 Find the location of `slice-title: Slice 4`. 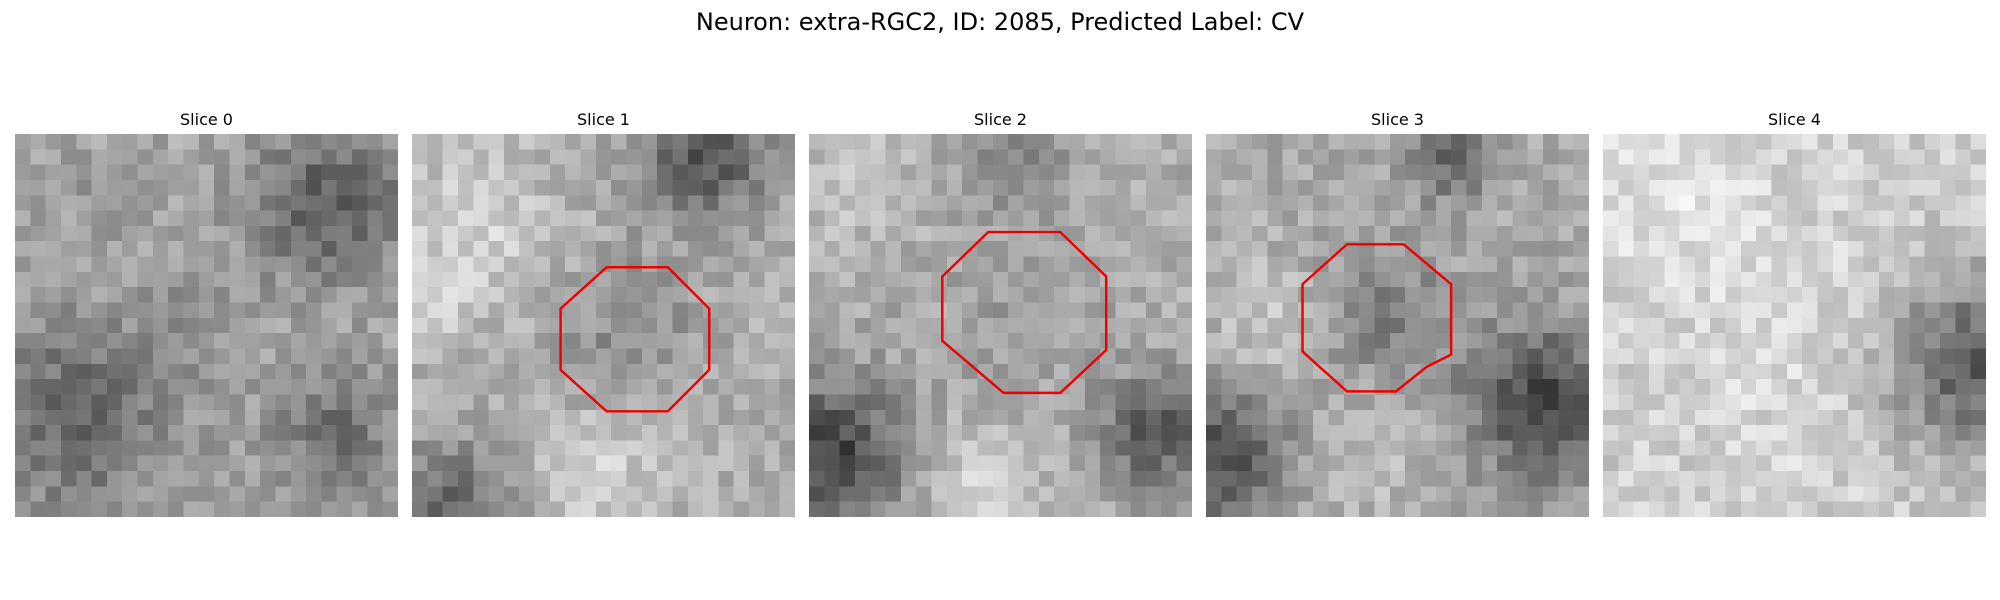

slice-title: Slice 4 is located at coordinates (1794, 119).